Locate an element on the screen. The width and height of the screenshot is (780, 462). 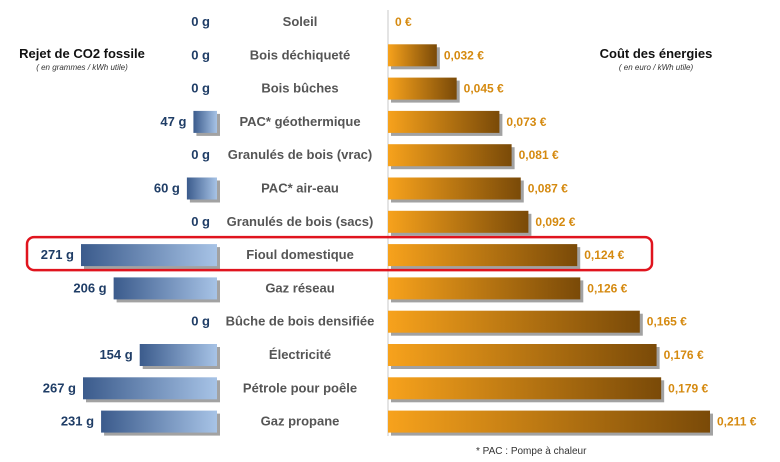
co2-value-label: 231 g is located at coordinates (77, 421).